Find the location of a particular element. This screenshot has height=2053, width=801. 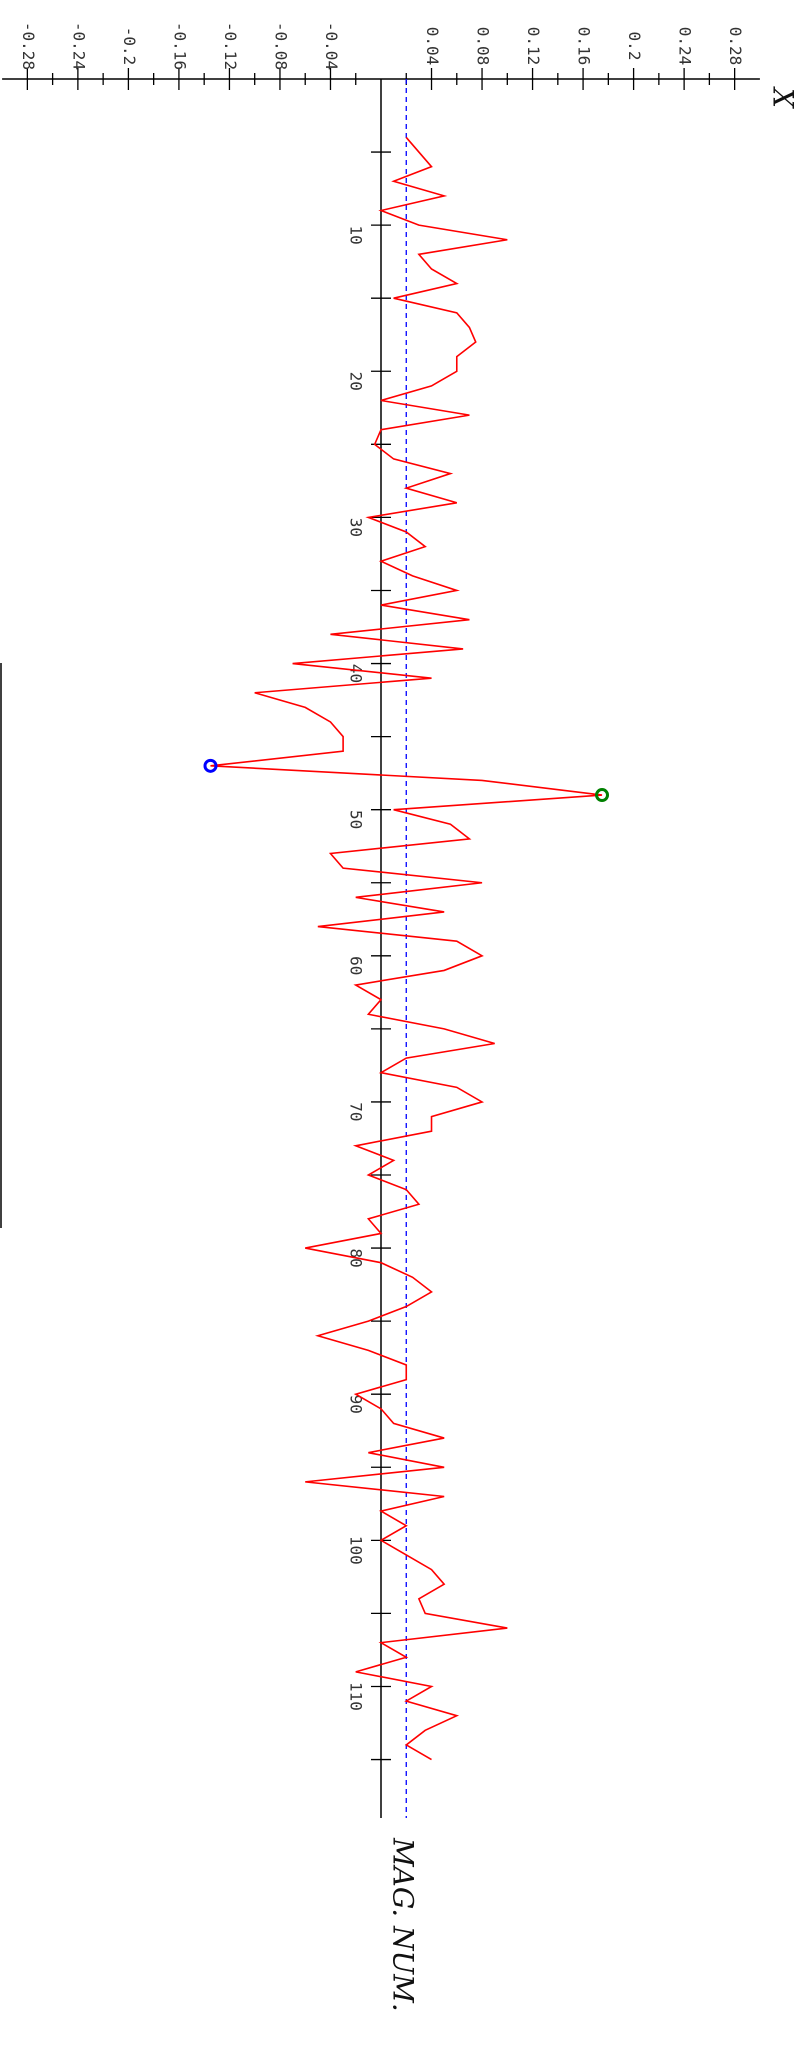

x-tick-label: 10 is located at coordinates (356, 235).